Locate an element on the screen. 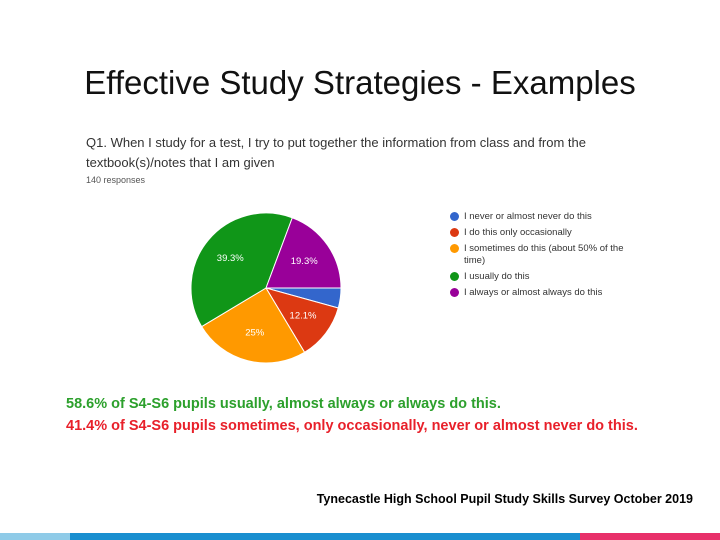 This screenshot has height=540, width=720. slice-label: 25% is located at coordinates (255, 333).